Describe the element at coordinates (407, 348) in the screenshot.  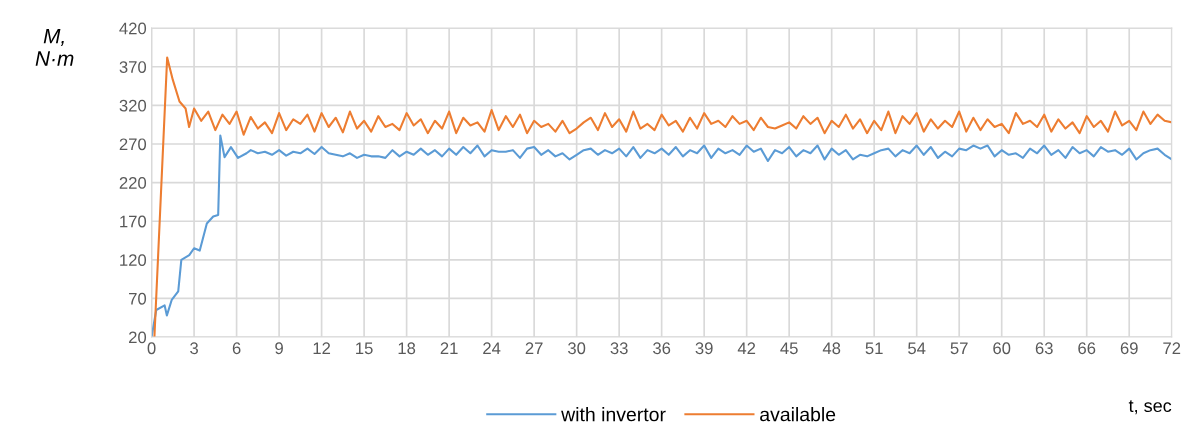
I see `x-tick-label: 18` at that location.